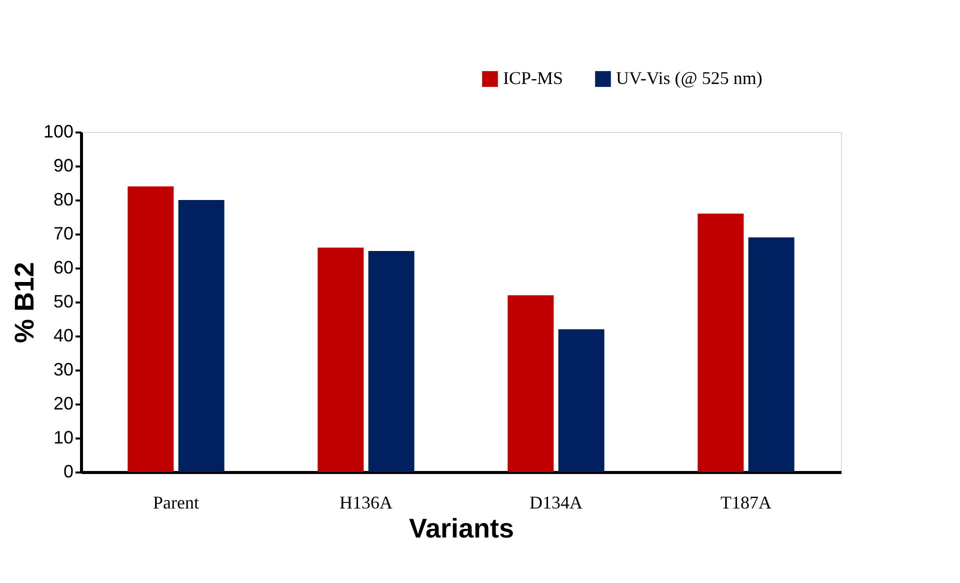 Image resolution: width=960 pixels, height=583 pixels. I want to click on y-tick-label: 30, so click(63, 370).